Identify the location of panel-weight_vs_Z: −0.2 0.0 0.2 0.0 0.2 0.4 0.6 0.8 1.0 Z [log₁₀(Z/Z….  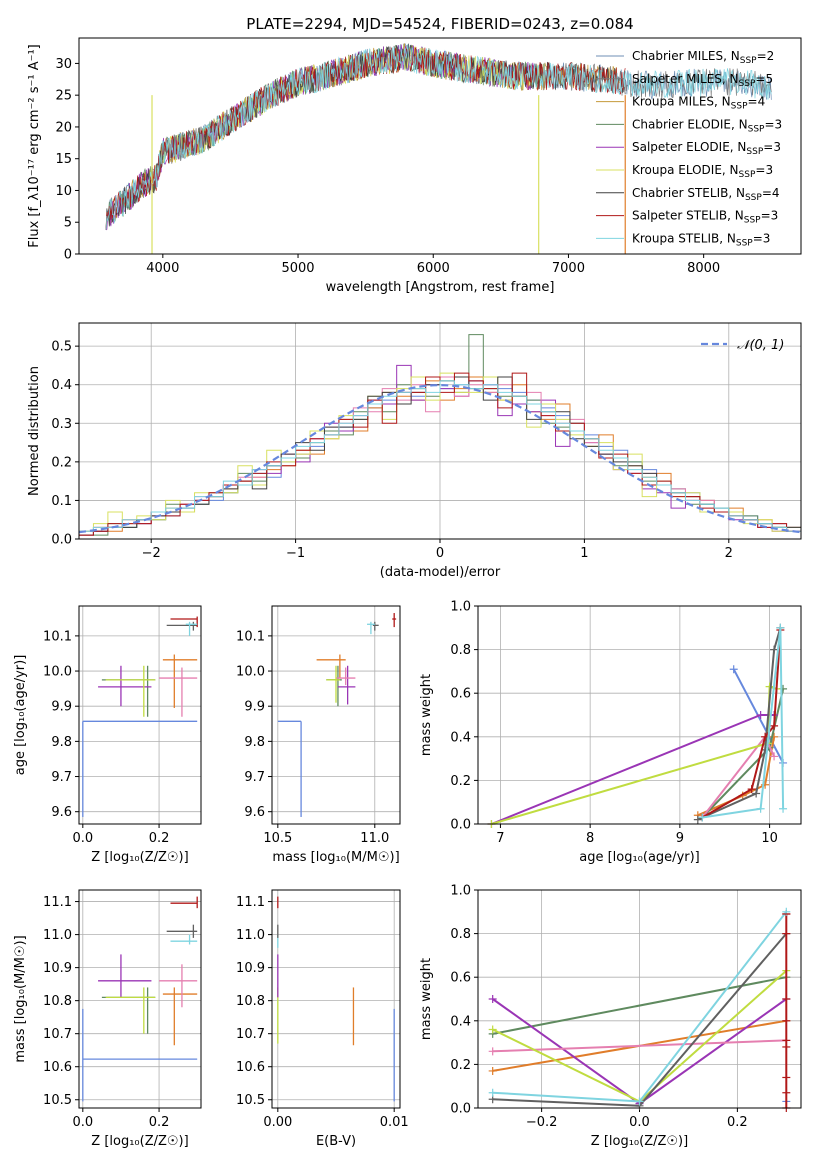
(610, 1016).